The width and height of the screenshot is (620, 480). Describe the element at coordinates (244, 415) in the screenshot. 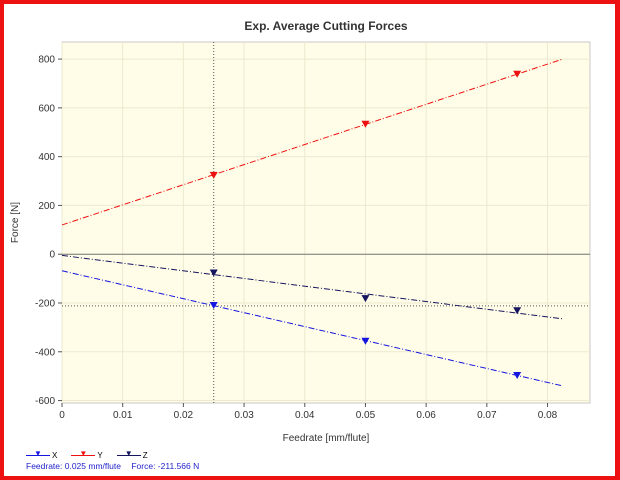

I see `x-tick-label: 0.03` at that location.